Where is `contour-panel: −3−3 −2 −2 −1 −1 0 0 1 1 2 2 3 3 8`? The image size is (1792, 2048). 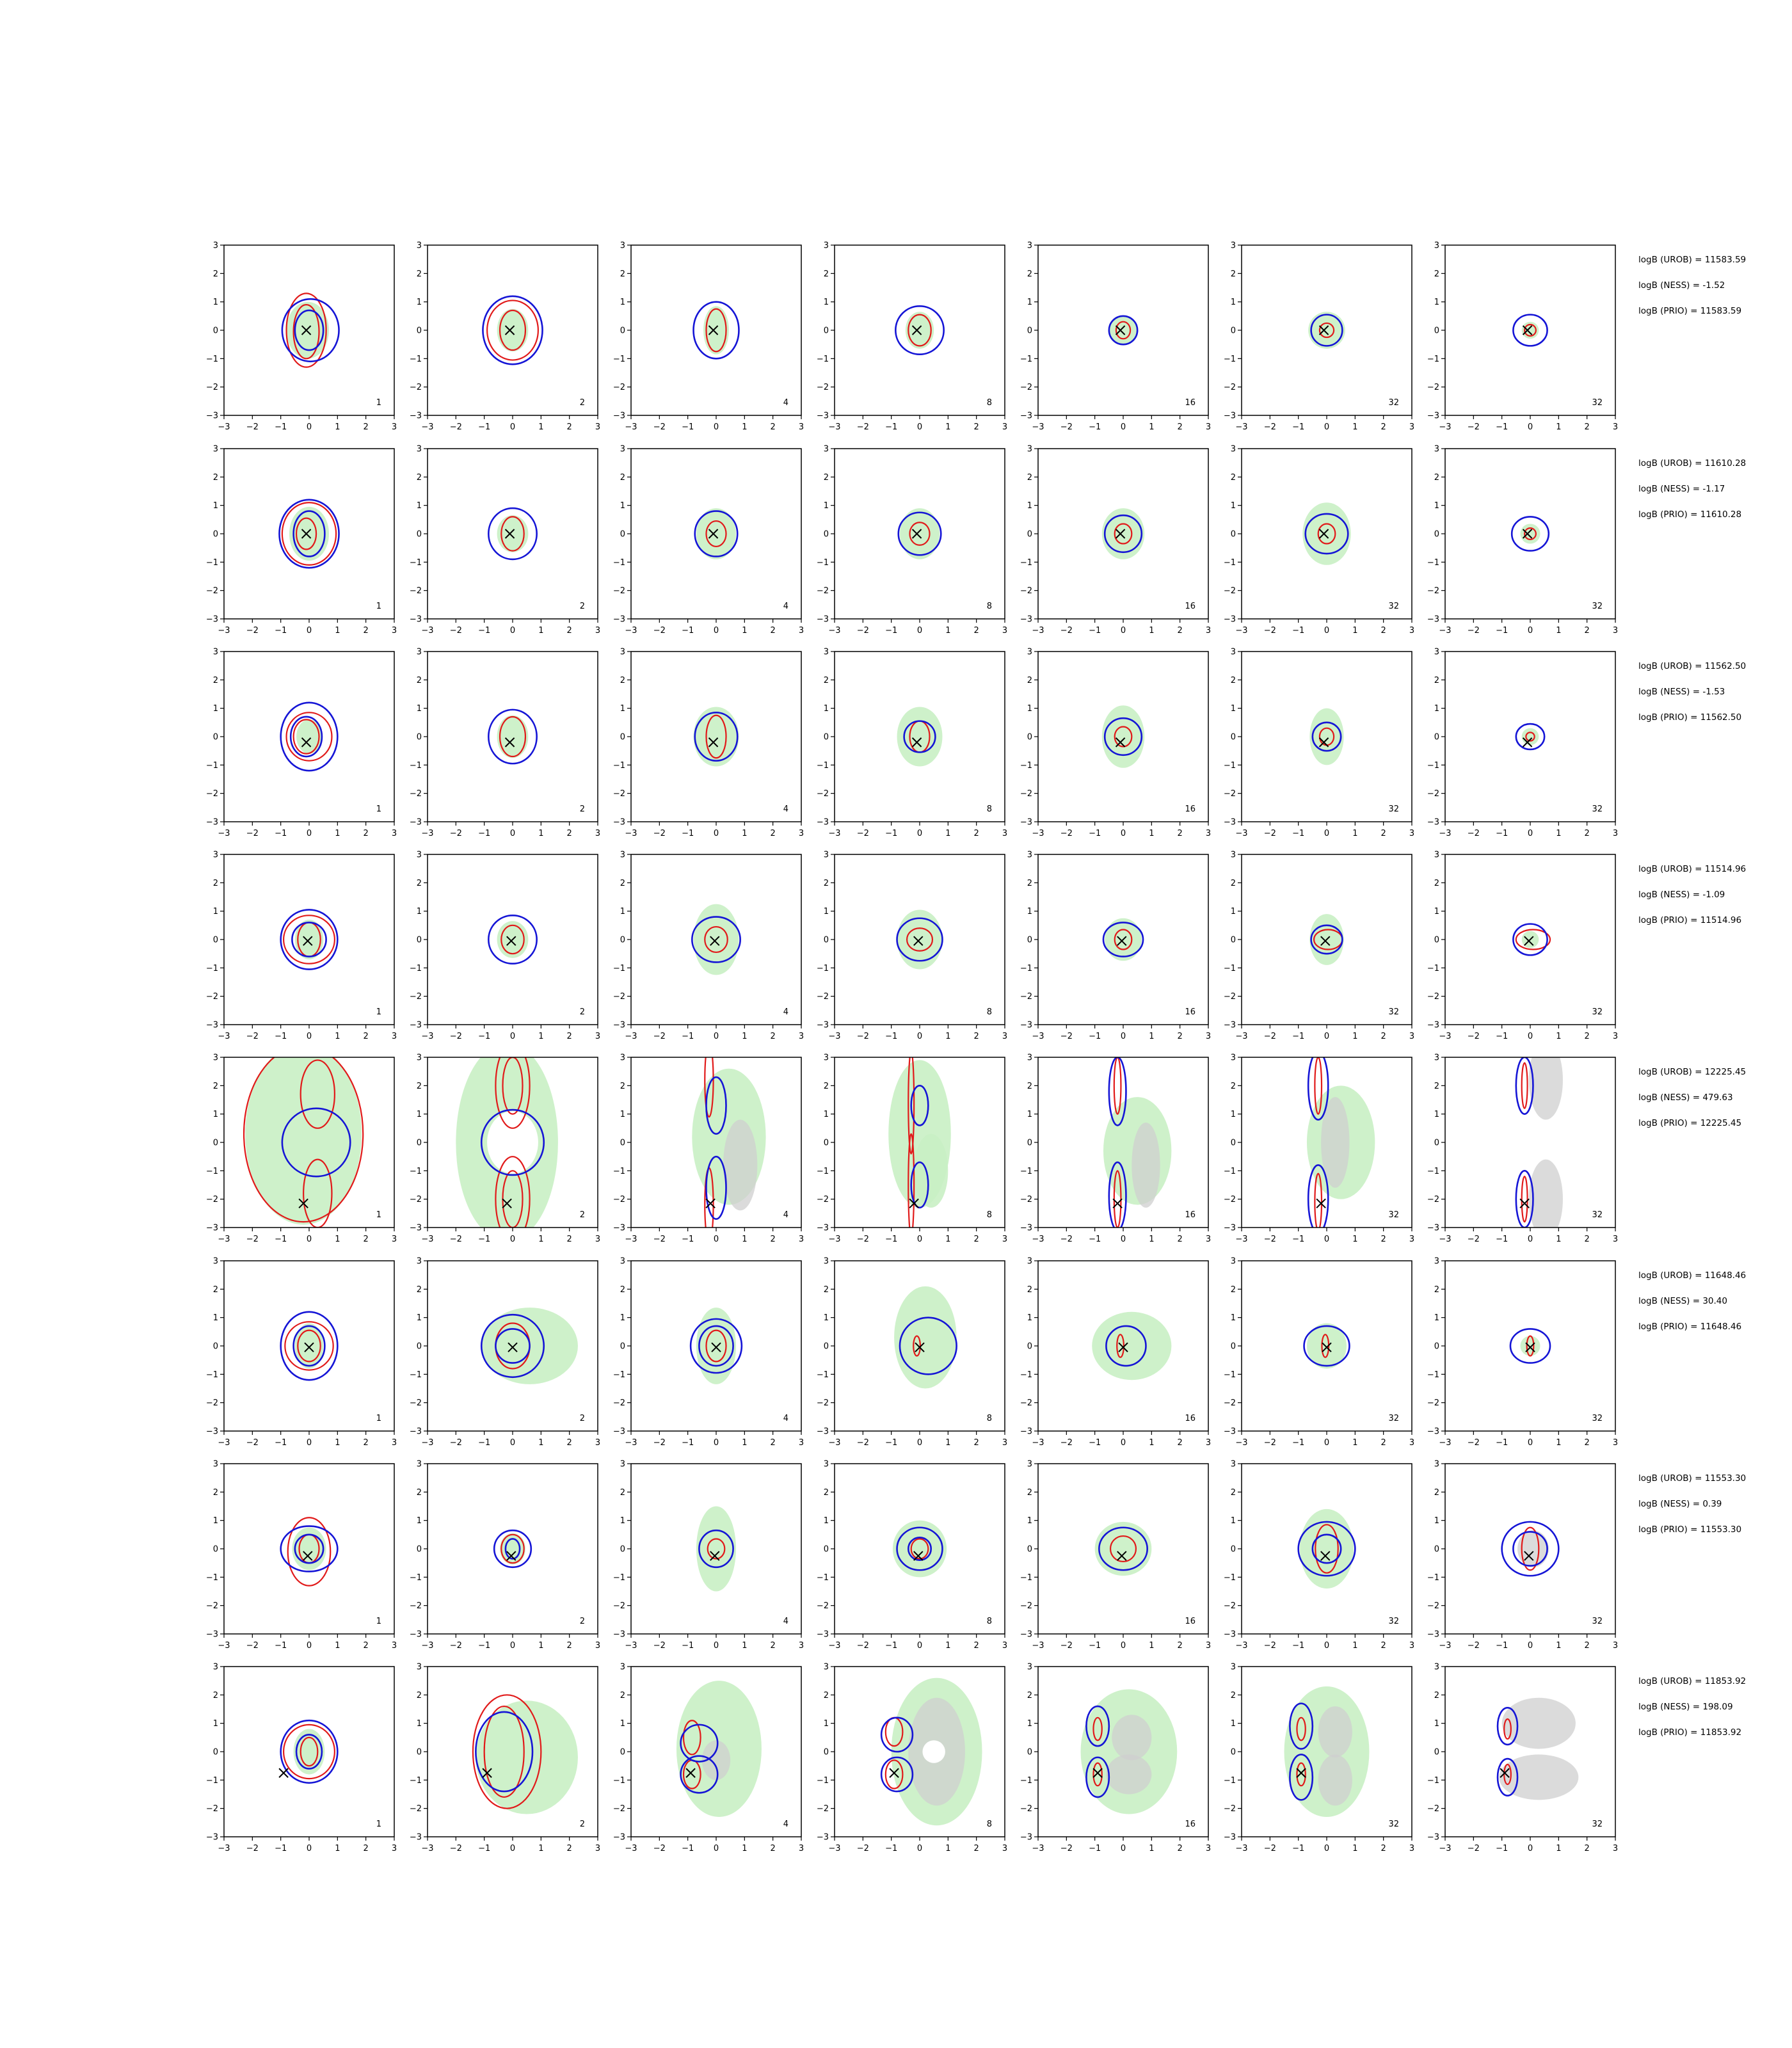
contour-panel: −3−3 −2 −2 −1 −1 0 0 1 1 2 2 3 3 8 is located at coordinates (912, 1352).